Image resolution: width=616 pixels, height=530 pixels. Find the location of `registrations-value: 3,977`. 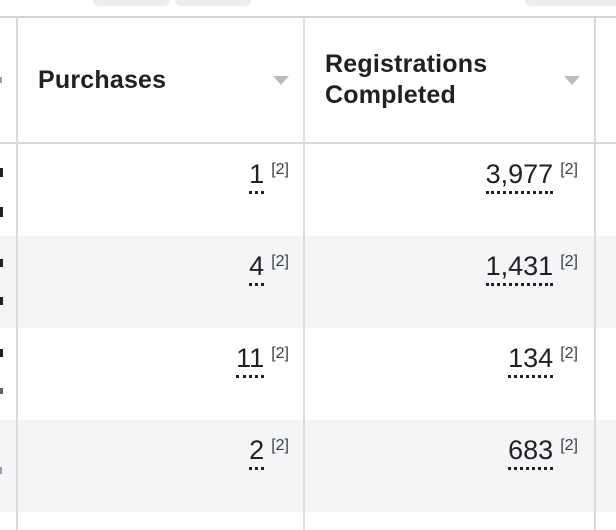

registrations-value: 3,977 is located at coordinates (519, 176).